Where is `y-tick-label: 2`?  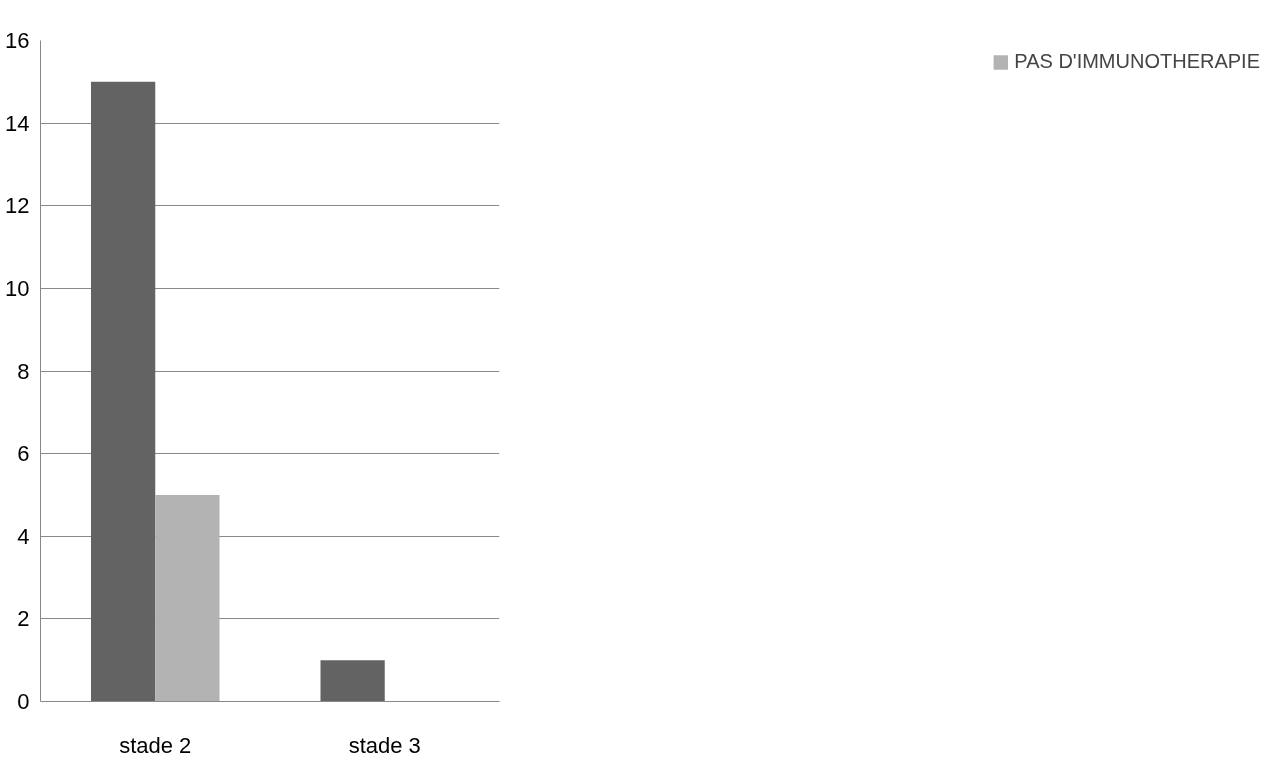
y-tick-label: 2 is located at coordinates (23, 619).